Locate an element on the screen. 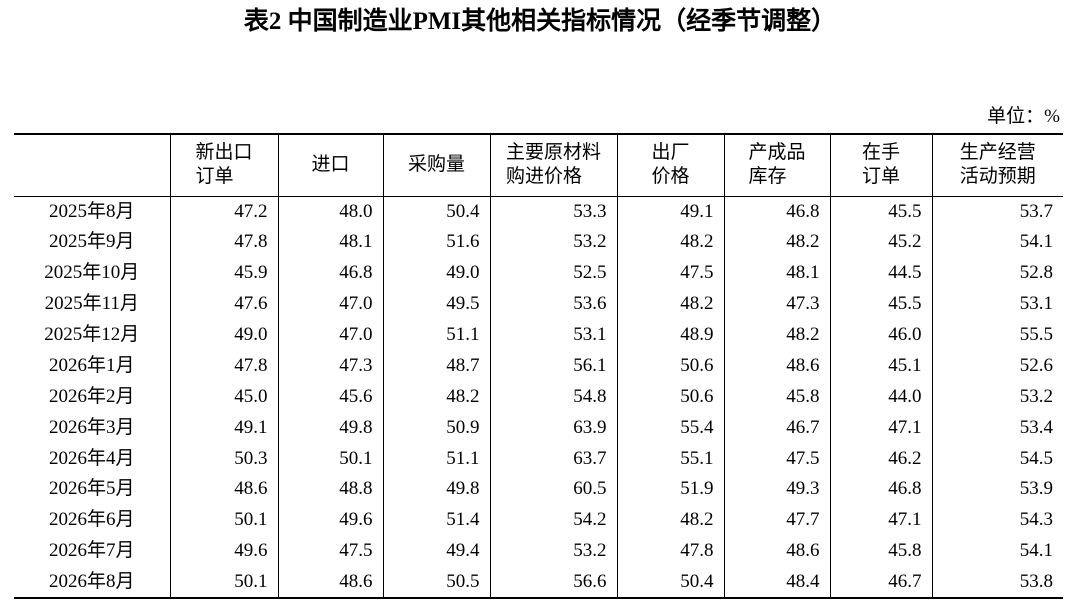 Image resolution: width=1080 pixels, height=605 pixels. header-block: 新出口 订单 is located at coordinates (223, 165).